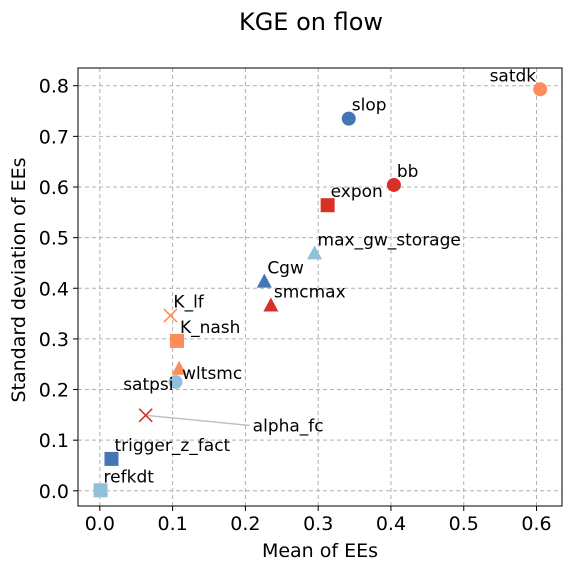 The height and width of the screenshot is (572, 572). I want to click on x-tick-label: 0.5, so click(464, 524).